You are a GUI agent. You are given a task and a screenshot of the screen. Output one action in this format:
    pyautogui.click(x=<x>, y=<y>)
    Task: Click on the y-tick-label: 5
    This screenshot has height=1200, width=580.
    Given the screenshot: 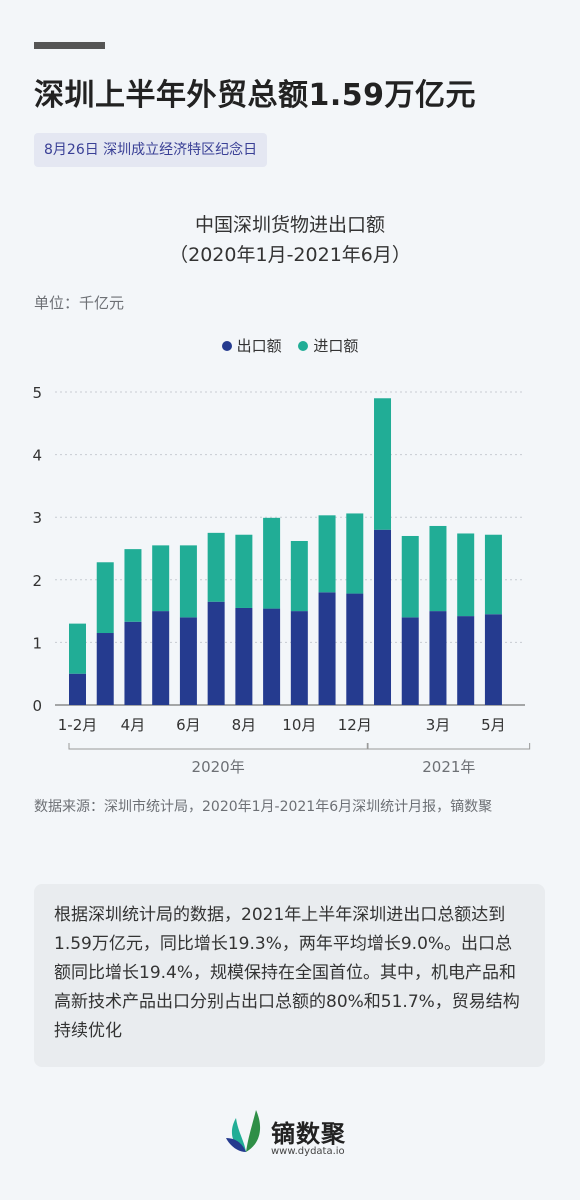 What is the action you would take?
    pyautogui.click(x=37, y=393)
    